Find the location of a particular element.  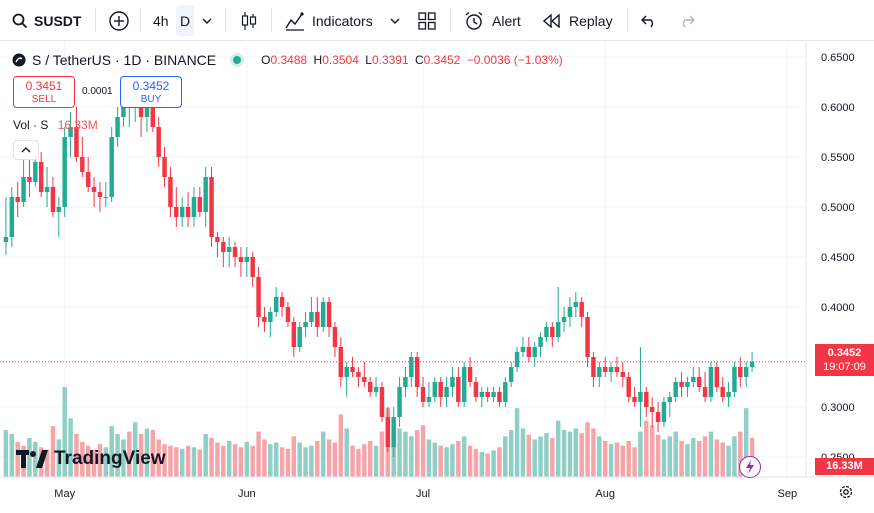

indicators-button: Indicators is located at coordinates (329, 20).